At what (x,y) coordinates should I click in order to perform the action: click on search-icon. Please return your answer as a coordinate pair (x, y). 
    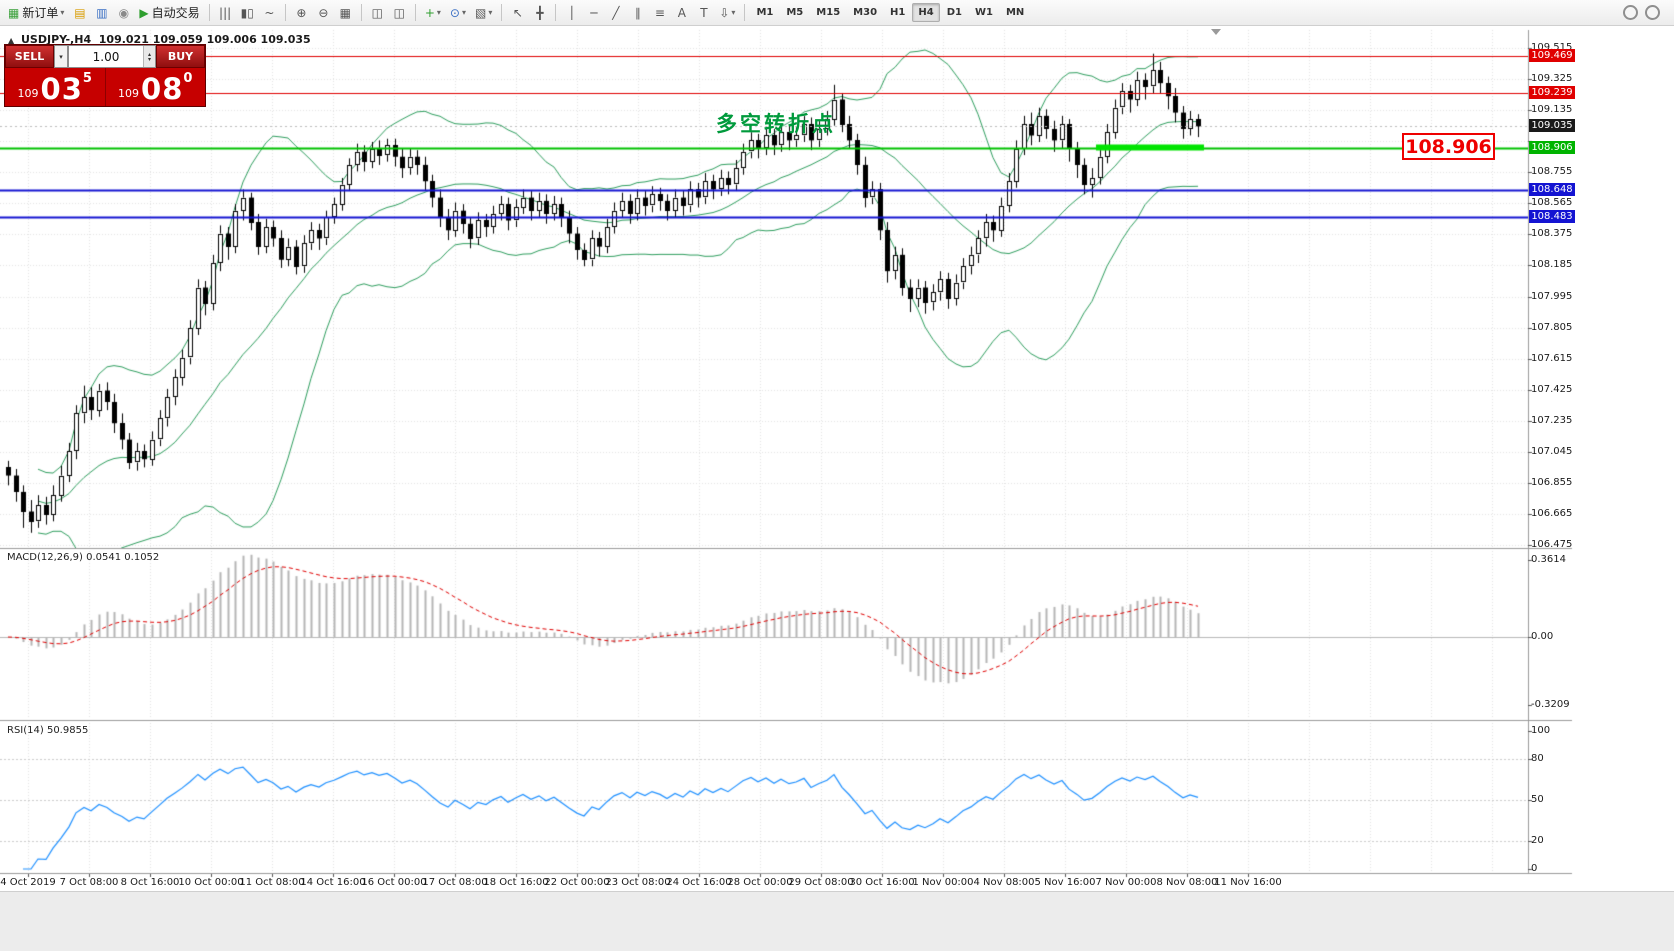
    Looking at the image, I should click on (1652, 12).